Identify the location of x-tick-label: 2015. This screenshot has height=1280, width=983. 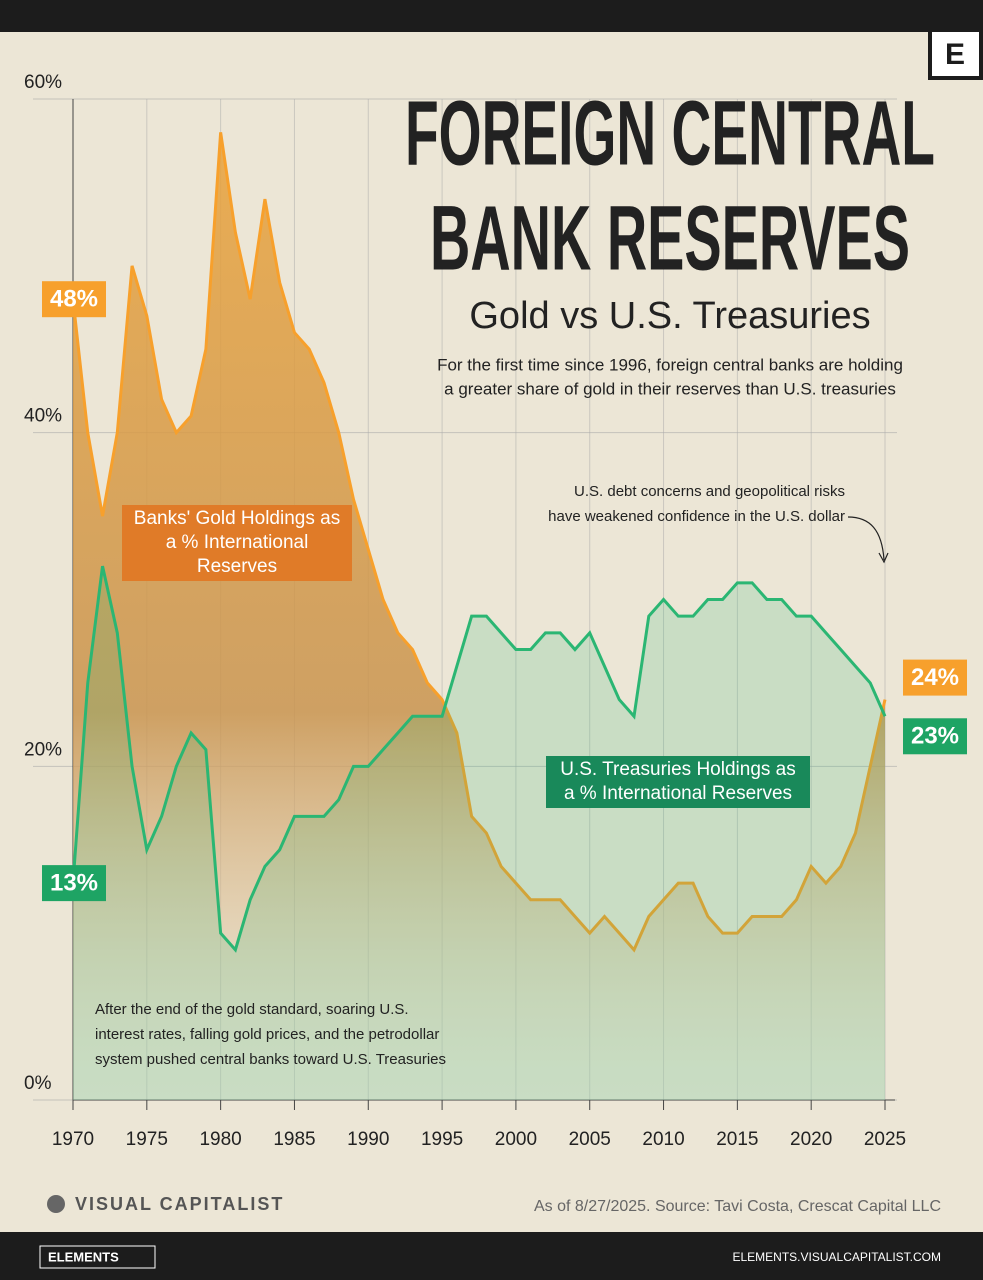
(737, 1139).